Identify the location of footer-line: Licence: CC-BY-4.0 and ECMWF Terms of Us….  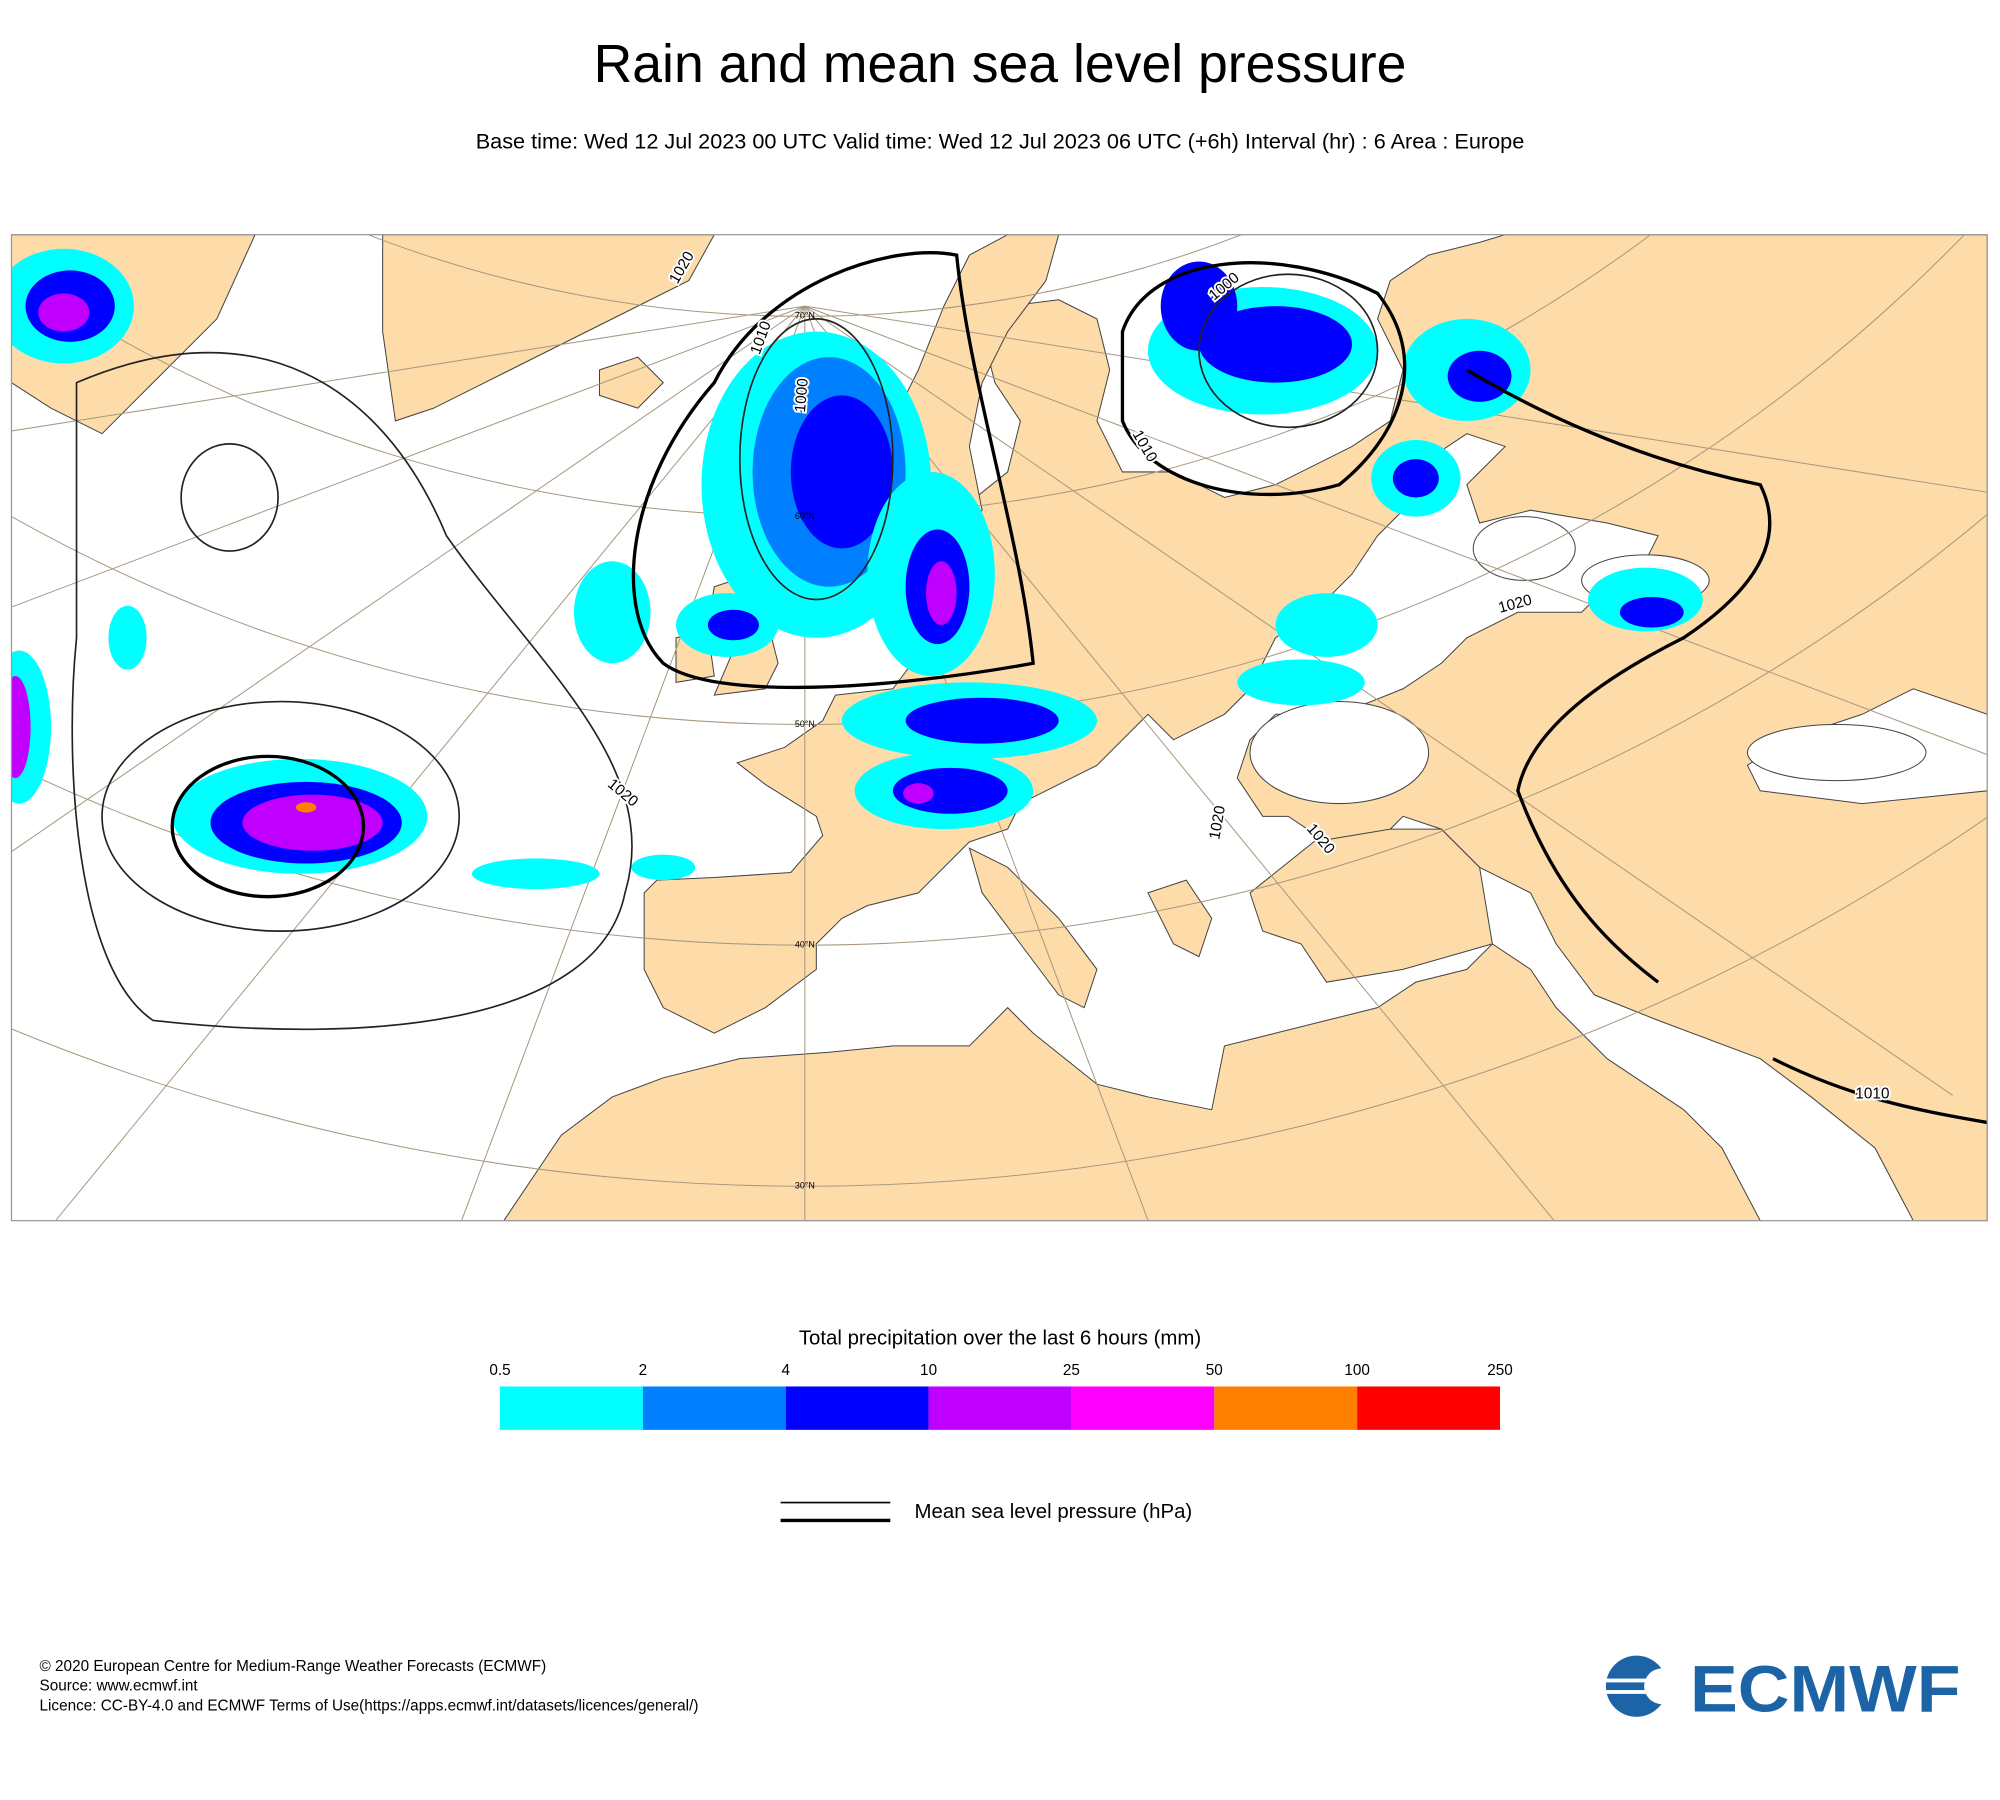
(369, 1706).